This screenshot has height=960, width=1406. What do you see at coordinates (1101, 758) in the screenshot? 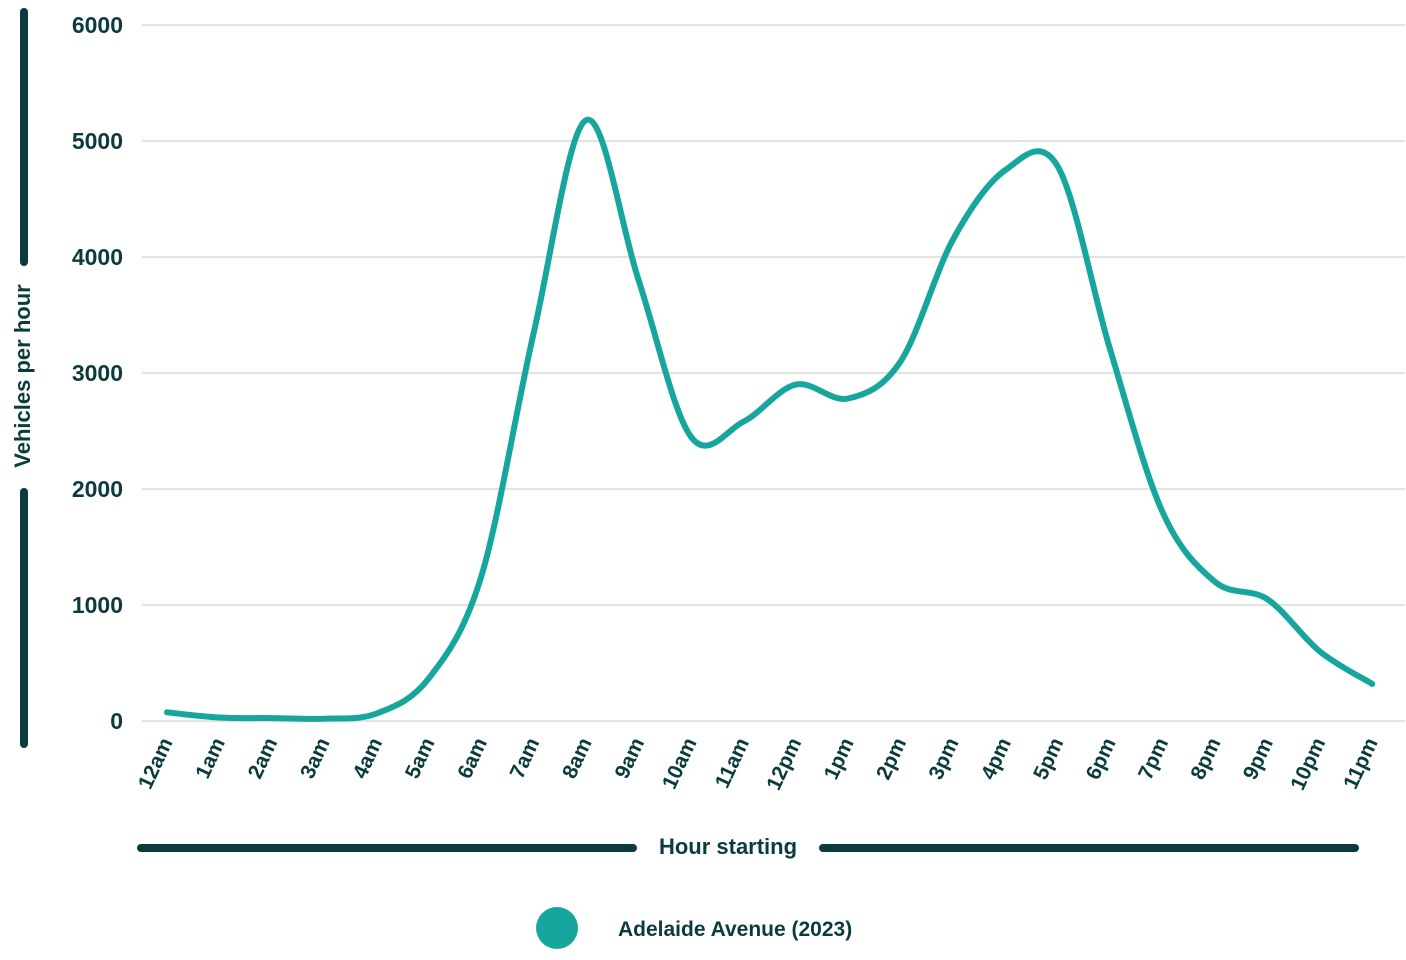
I see `x-tick-label: 6pm` at bounding box center [1101, 758].